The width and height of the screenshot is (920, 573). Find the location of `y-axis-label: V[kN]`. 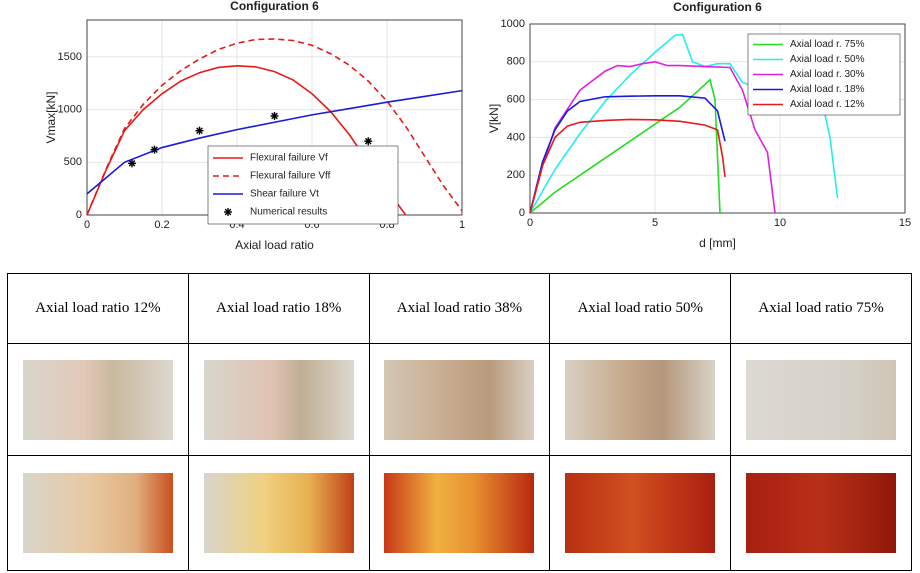

y-axis-label: V[kN] is located at coordinates (494, 118).